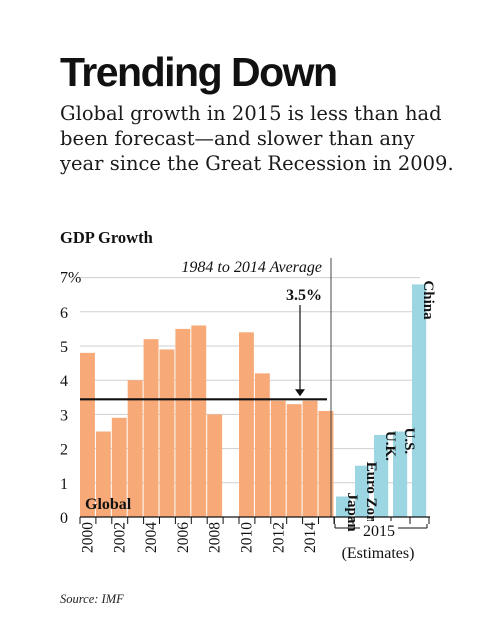 This screenshot has width=488, height=637. What do you see at coordinates (199, 72) in the screenshot?
I see `page-title: Trending Down` at bounding box center [199, 72].